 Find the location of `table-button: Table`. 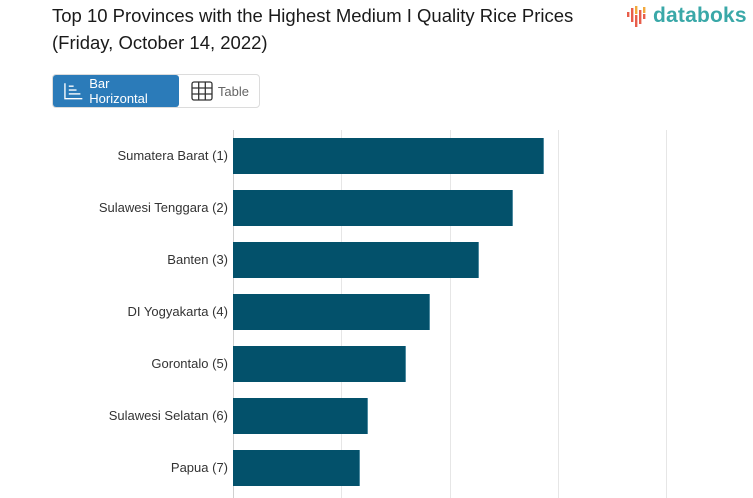

table-button: Table is located at coordinates (219, 91).